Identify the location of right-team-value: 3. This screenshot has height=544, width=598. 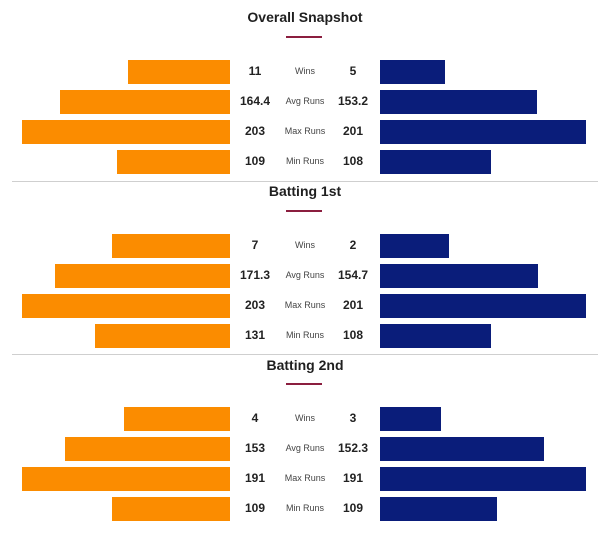
(353, 418).